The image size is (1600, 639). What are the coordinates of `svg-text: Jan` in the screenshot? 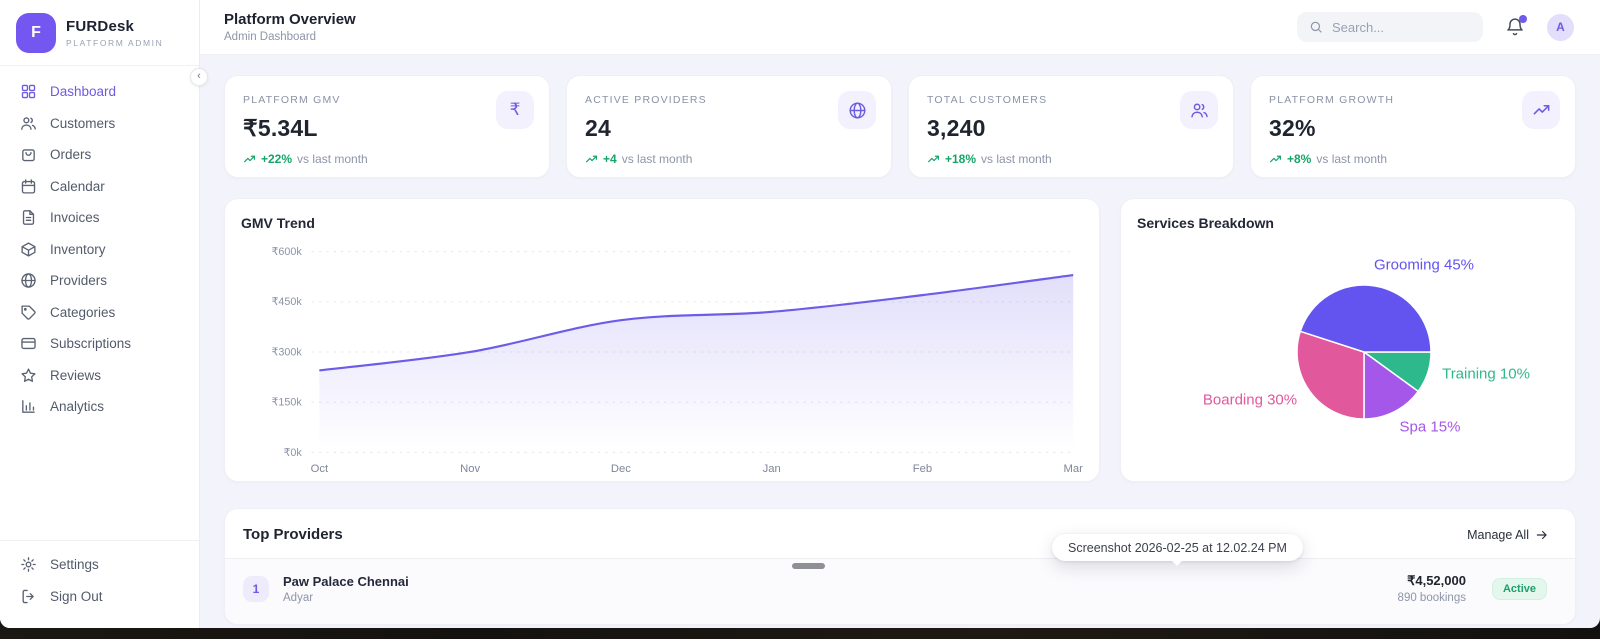 It's located at (772, 469).